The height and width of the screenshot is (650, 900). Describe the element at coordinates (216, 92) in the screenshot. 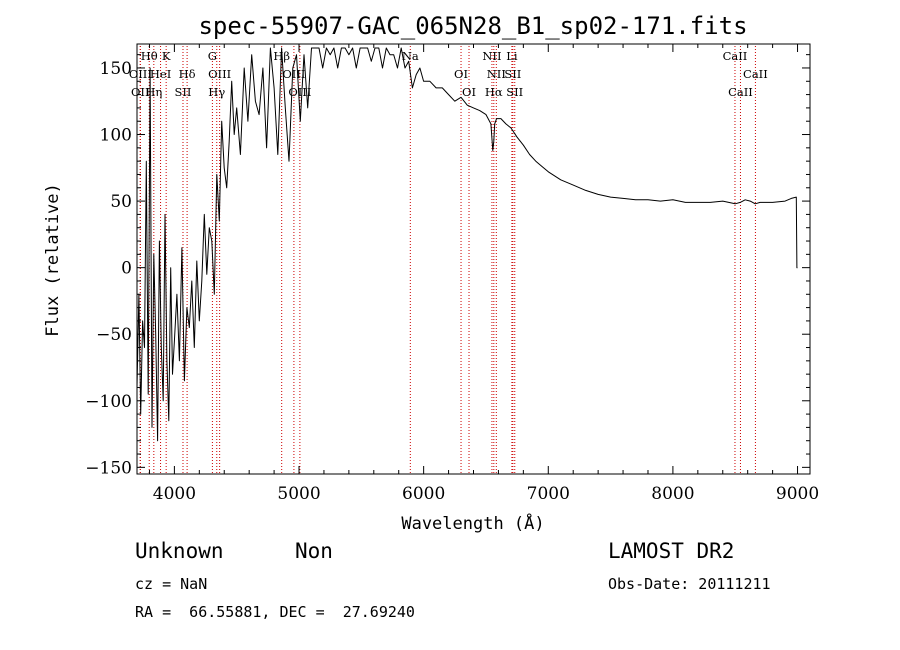

I see `line-label-10: Hγ` at that location.